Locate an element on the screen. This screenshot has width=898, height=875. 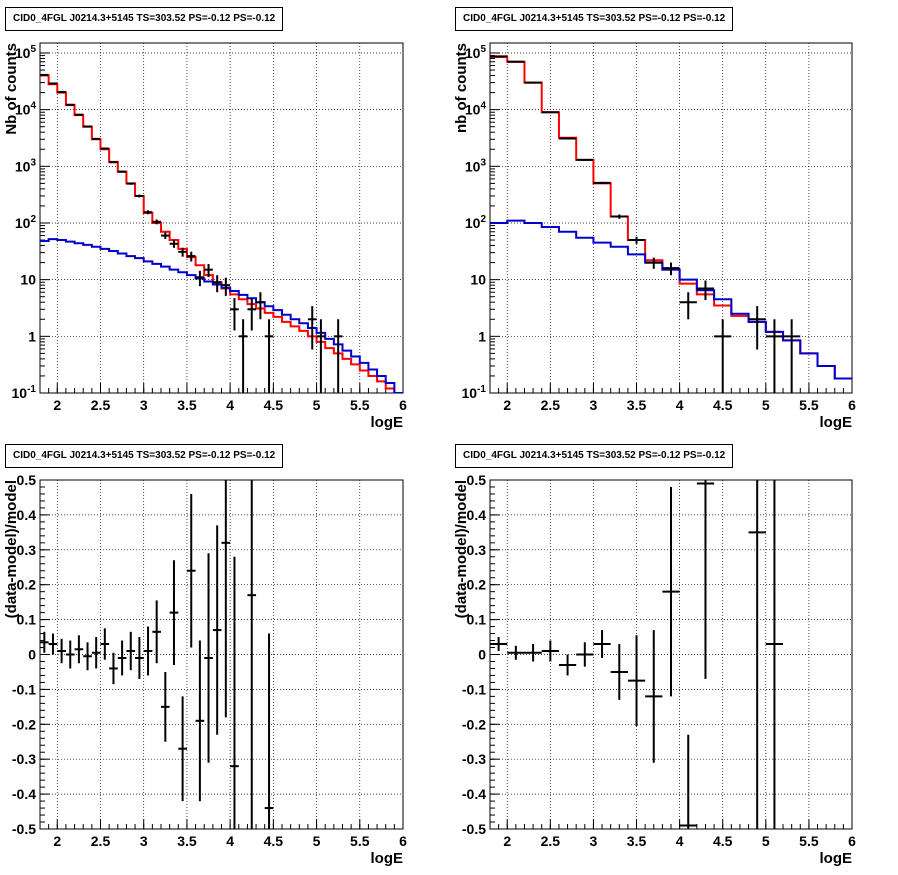
y-tick-label: 0 is located at coordinates (482, 655).